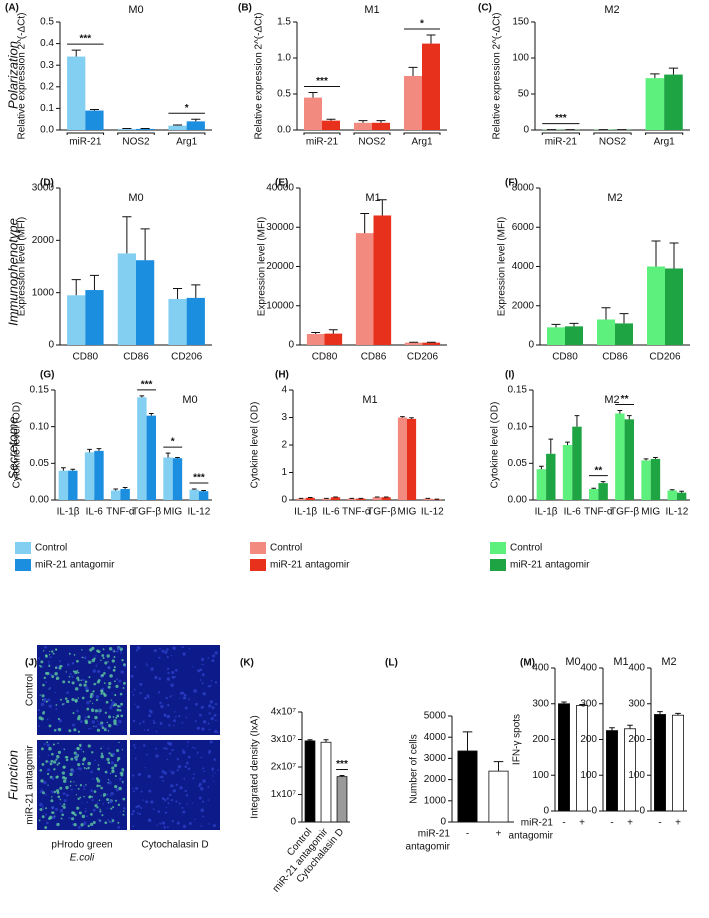 The width and height of the screenshot is (709, 918). What do you see at coordinates (518, 500) in the screenshot?
I see `y-tick-label: 0.00` at bounding box center [518, 500].